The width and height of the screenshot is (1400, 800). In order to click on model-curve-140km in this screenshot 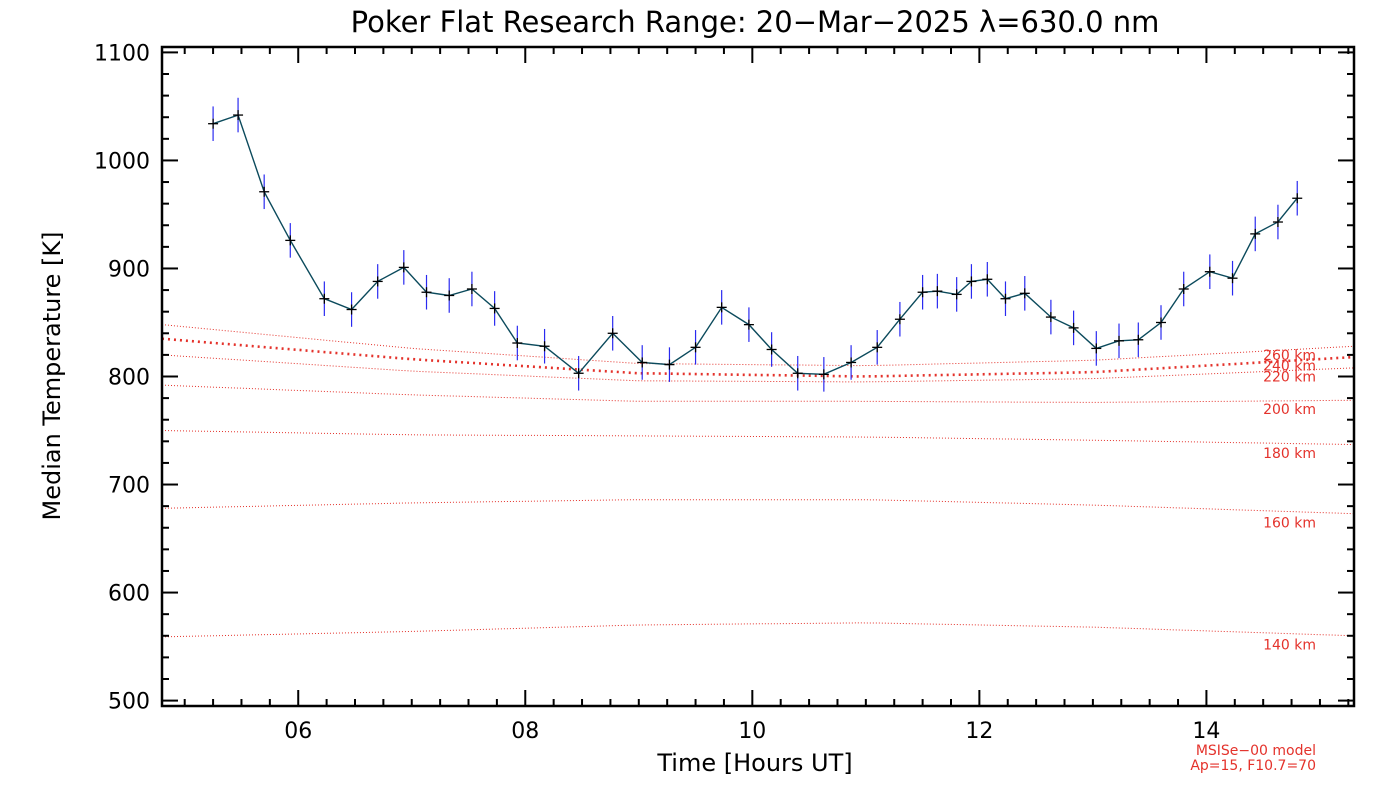, I will do `click(758, 630)`.